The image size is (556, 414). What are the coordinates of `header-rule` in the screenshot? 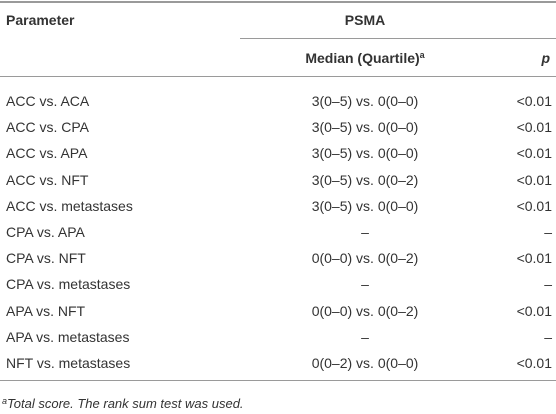 It's located at (278, 76).